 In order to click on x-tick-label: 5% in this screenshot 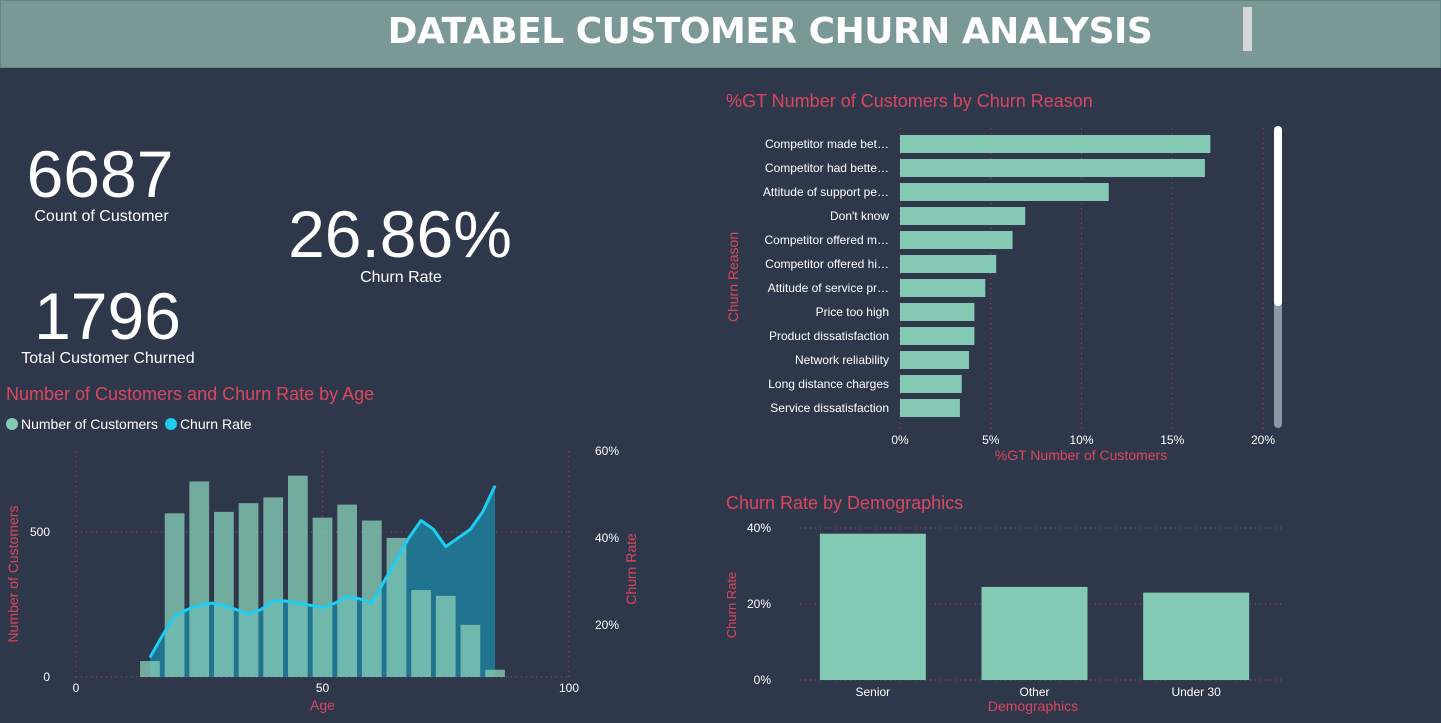, I will do `click(991, 440)`.